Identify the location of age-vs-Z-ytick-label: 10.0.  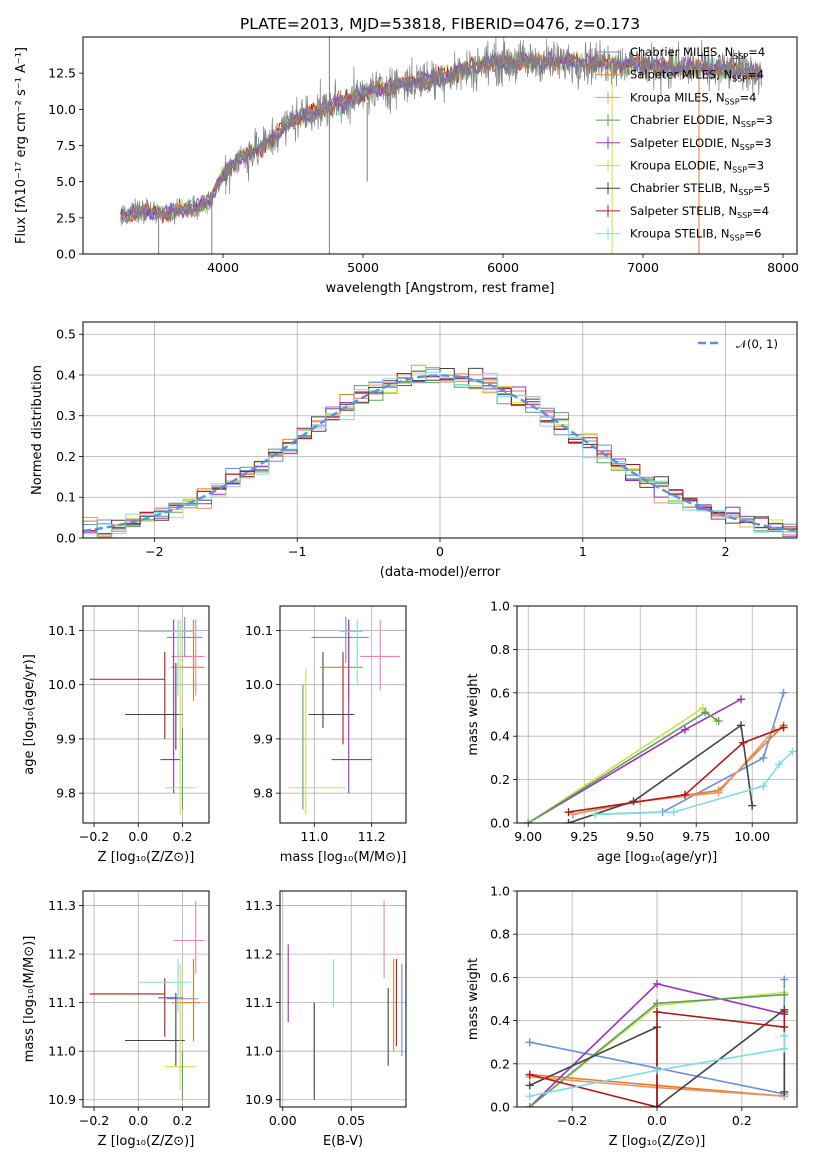
(62, 684).